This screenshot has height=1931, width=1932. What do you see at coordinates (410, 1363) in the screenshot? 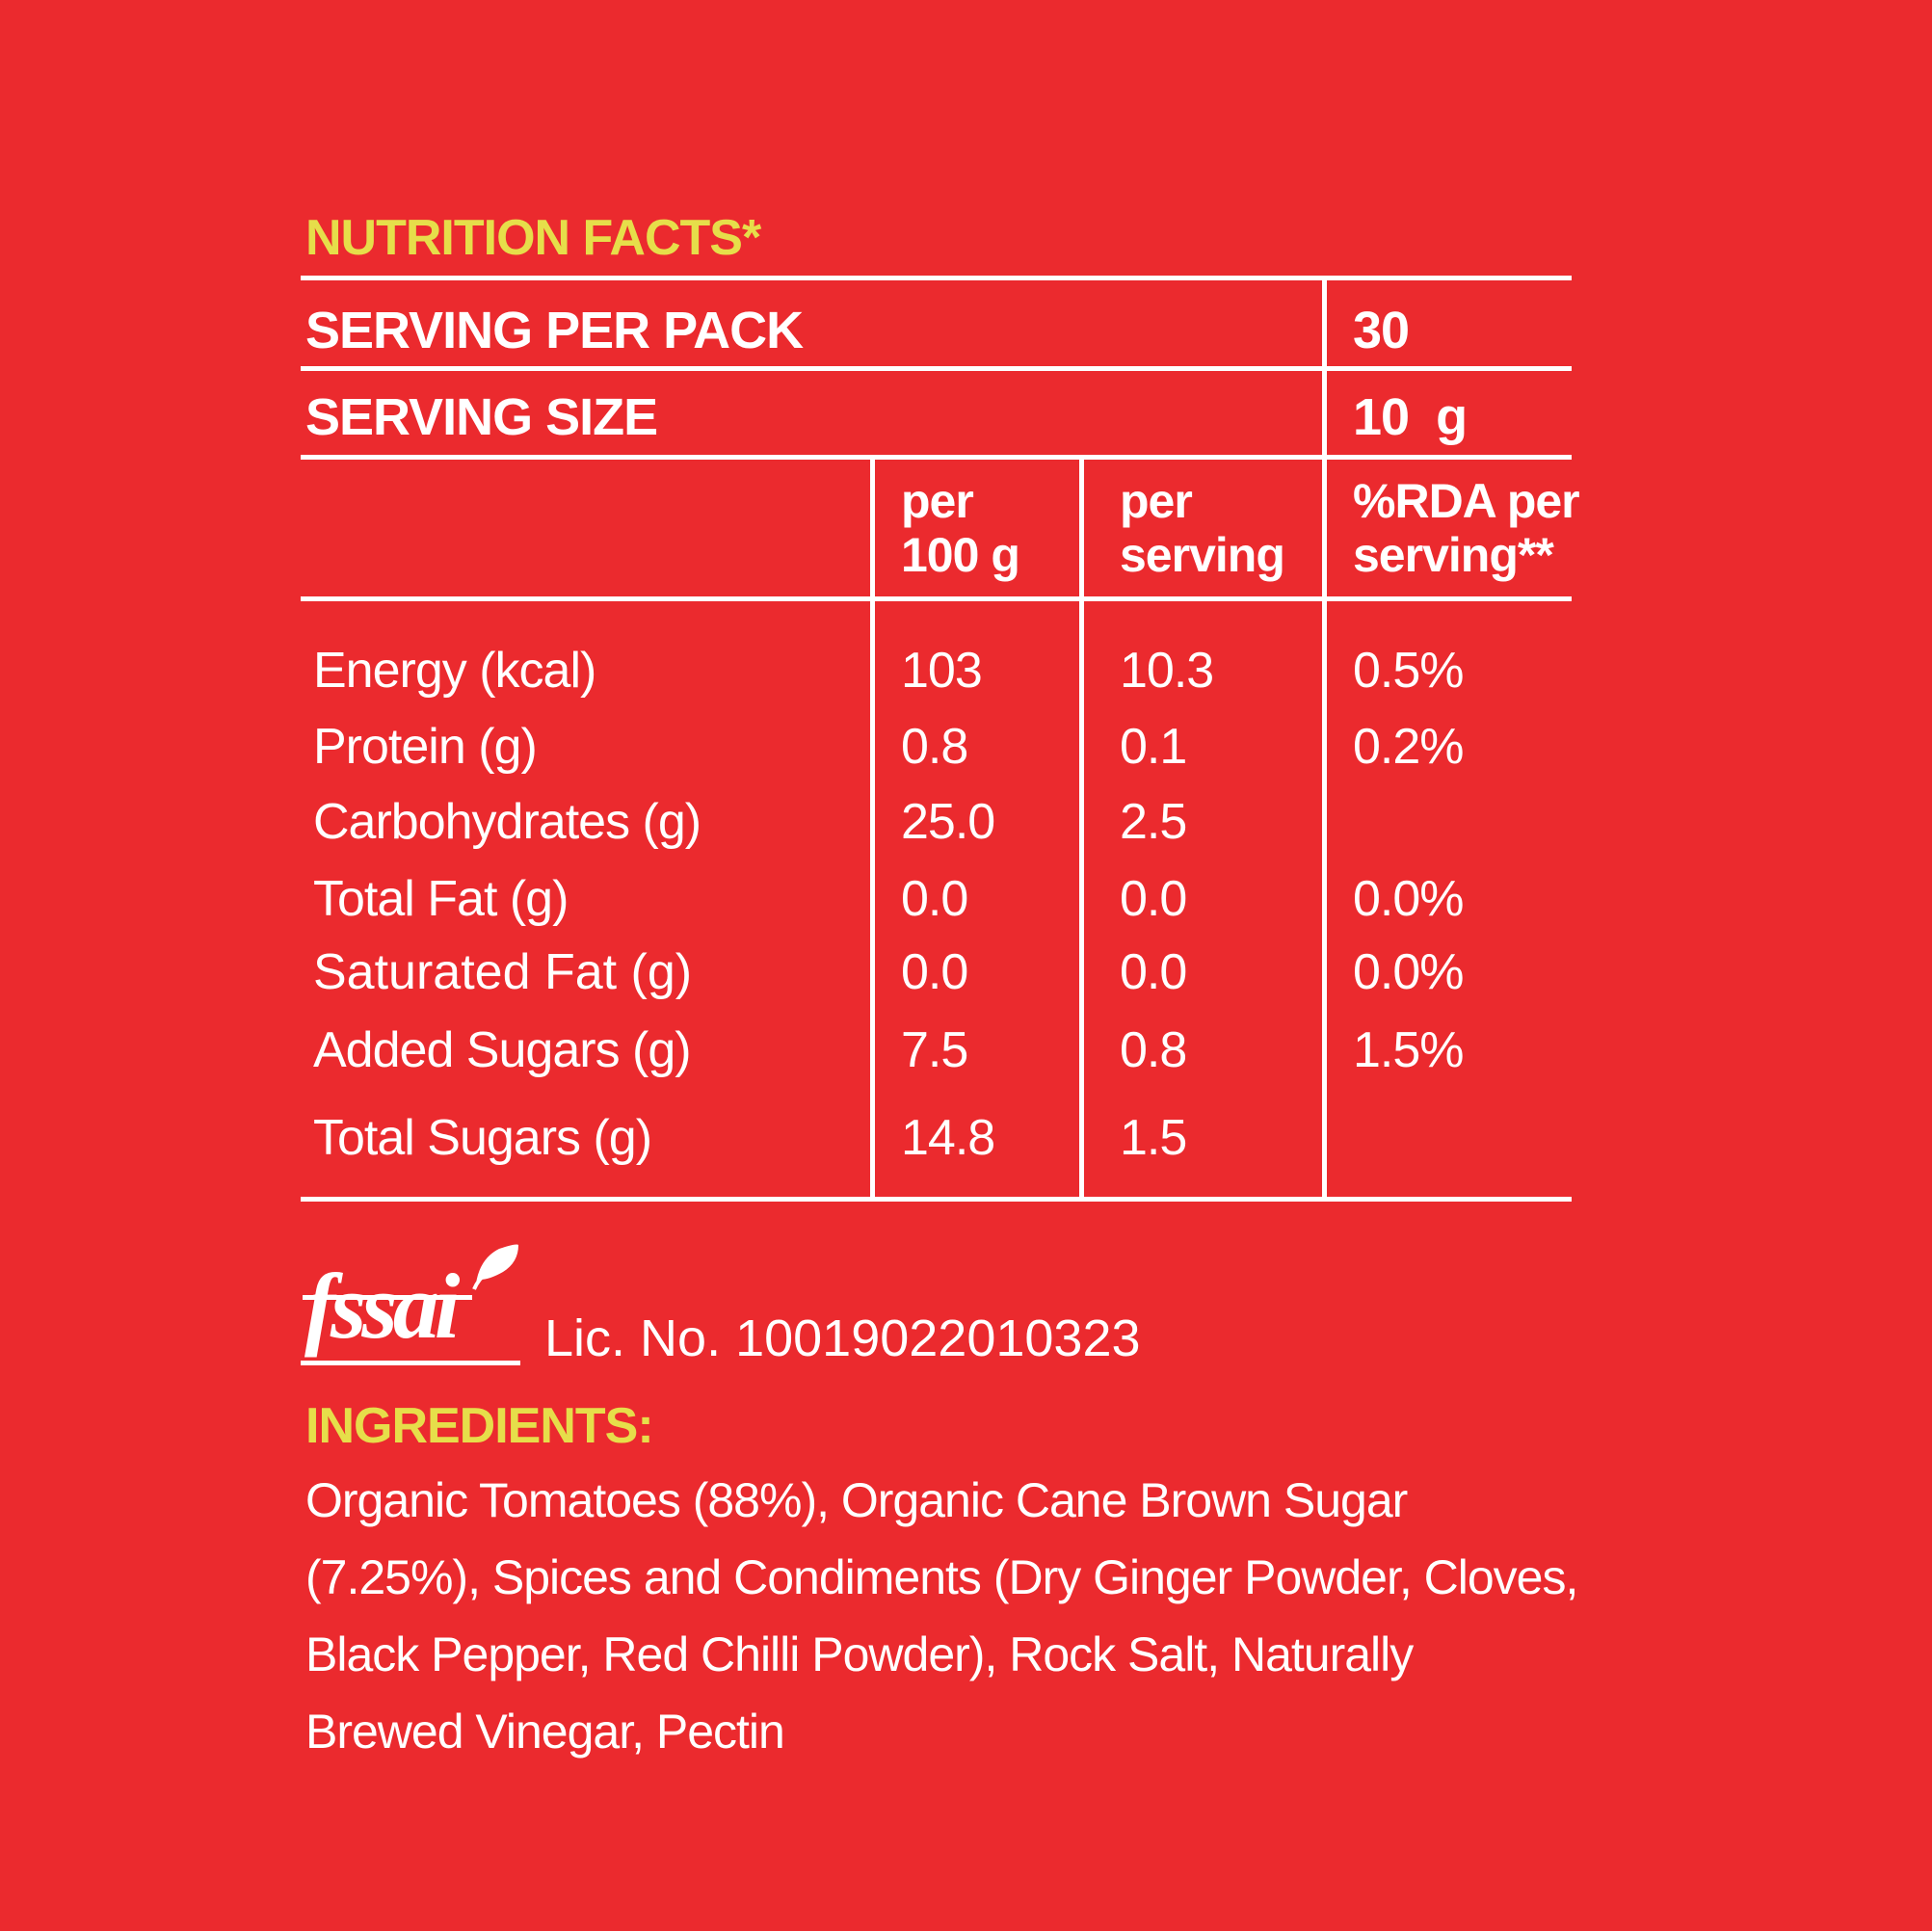
I see `fssai-underline` at bounding box center [410, 1363].